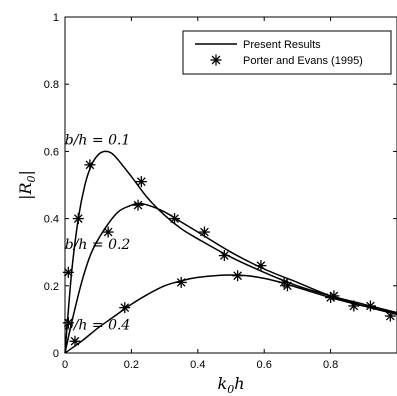 The height and width of the screenshot is (396, 397). I want to click on curve-annotations: b/h = 0.1 b/h = 0.2 b/h = 0.4, so click(98, 233).